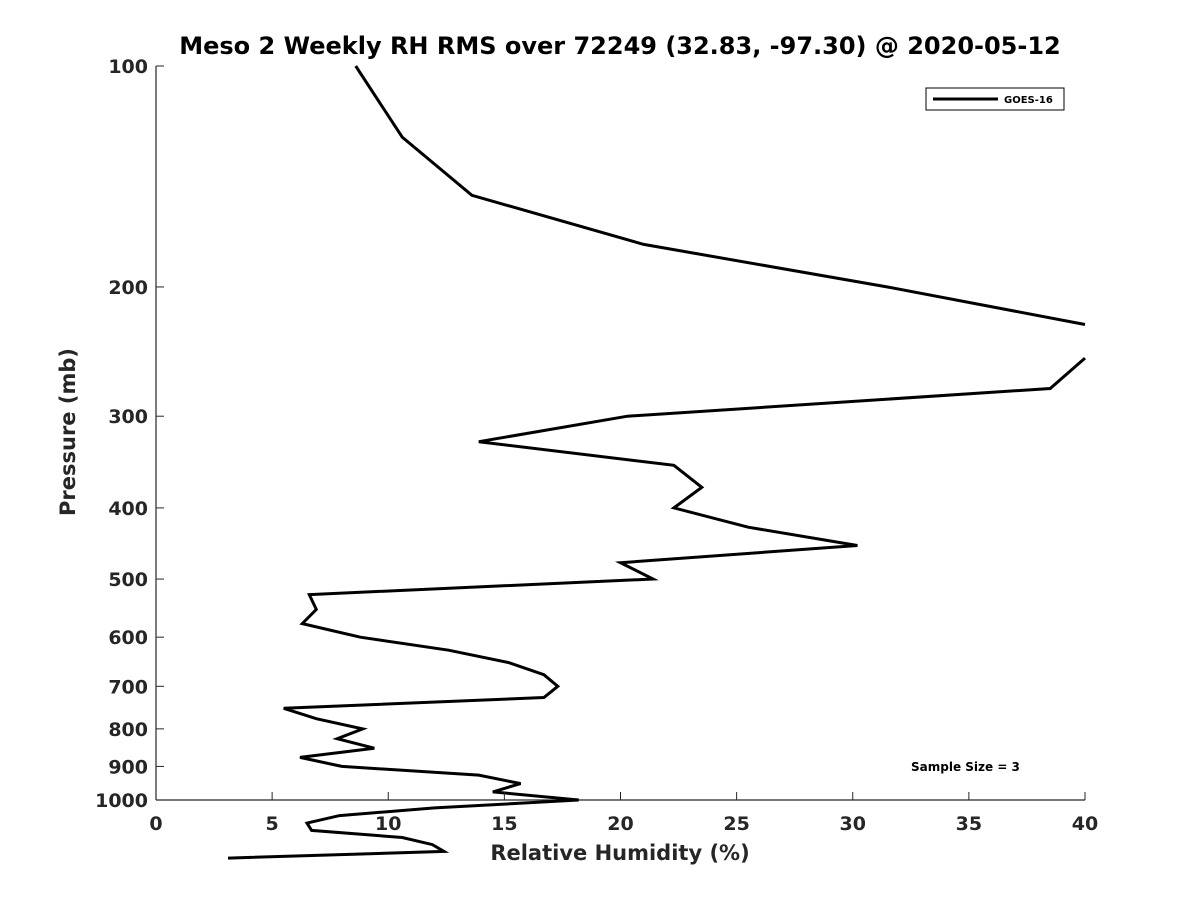  Describe the element at coordinates (965, 767) in the screenshot. I see `sample-size-annotation: Sample Size = 3` at that location.